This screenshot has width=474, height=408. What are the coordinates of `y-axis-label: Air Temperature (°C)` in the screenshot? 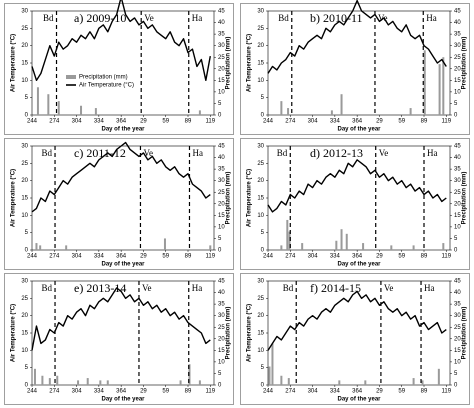 It's located at (14, 63).